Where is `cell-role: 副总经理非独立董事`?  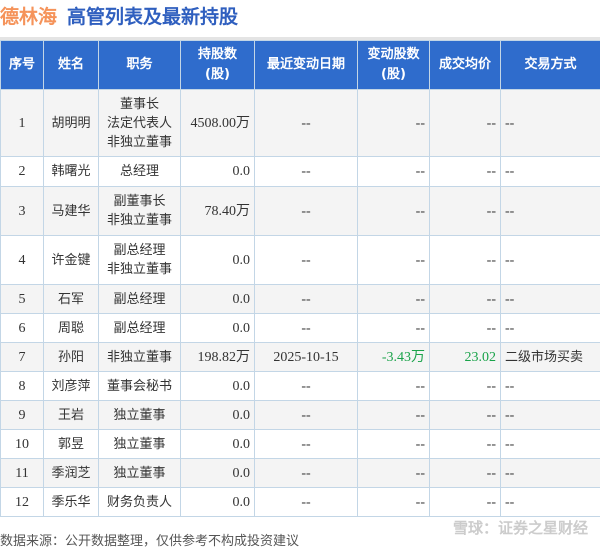
cell-role: 副总经理非独立董事 is located at coordinates (140, 260).